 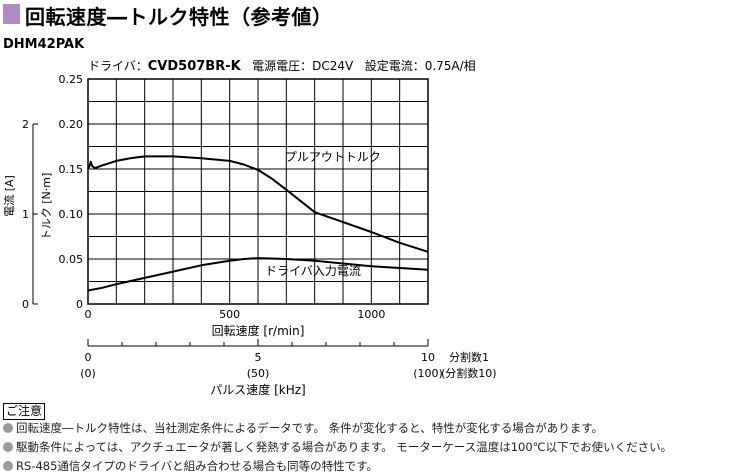 I want to click on setting-current: 設定電流：0.75A/相, so click(x=420, y=66).